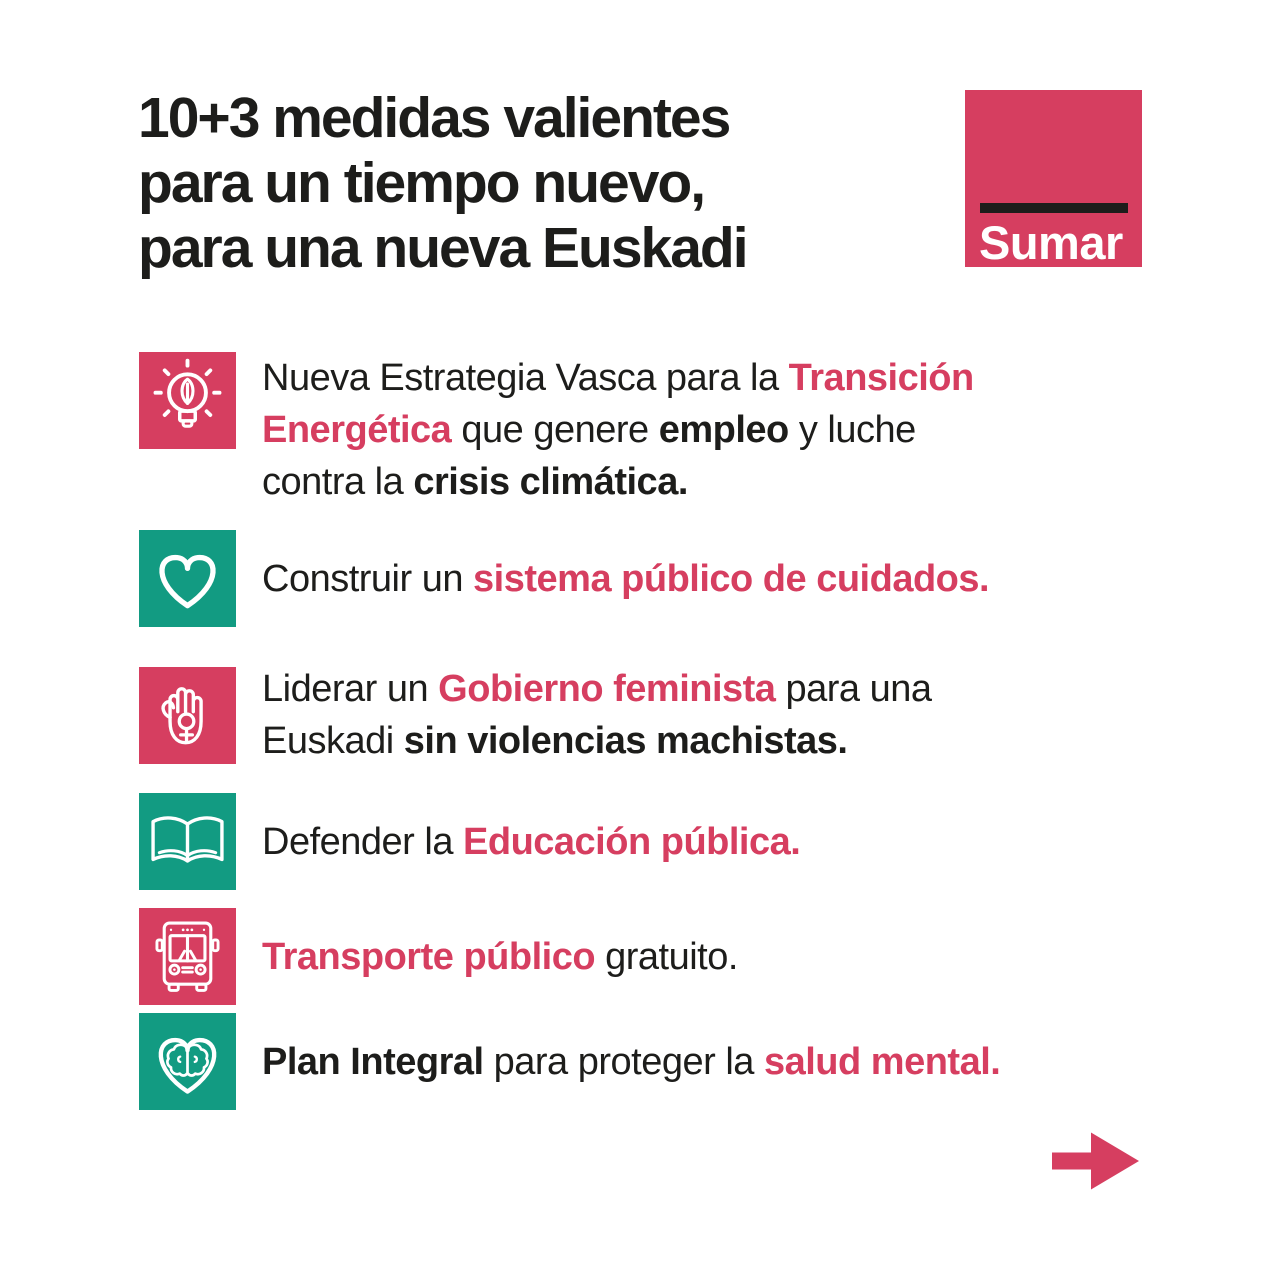  What do you see at coordinates (525, 378) in the screenshot?
I see `text-segment-plain: Nueva Estrategia Vasca para la` at bounding box center [525, 378].